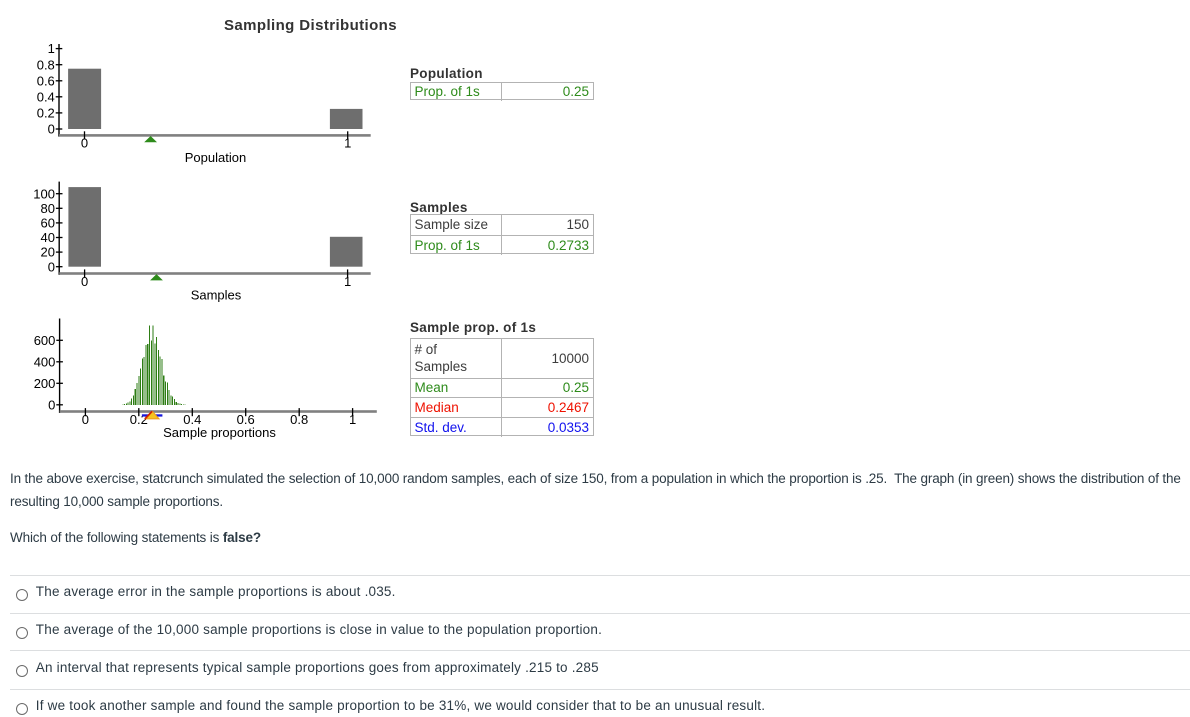 The image size is (1190, 717). Describe the element at coordinates (46, 113) in the screenshot. I see `svg-text: 0.2` at that location.